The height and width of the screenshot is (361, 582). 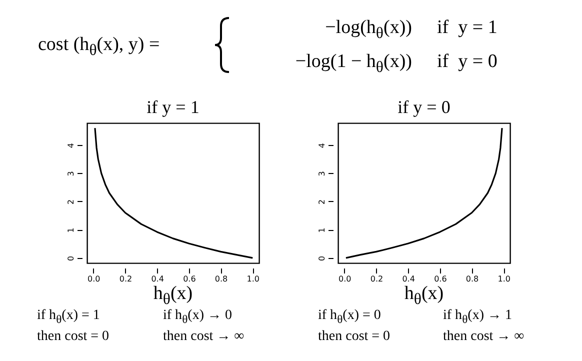 I want to click on text: if h$_{θ}$(x) → 0, so click(x=197, y=317).